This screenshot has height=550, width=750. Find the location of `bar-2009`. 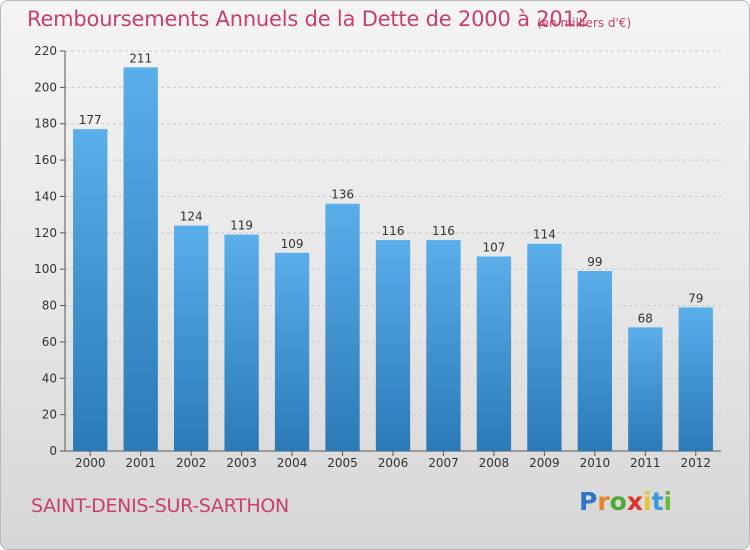

bar-2009 is located at coordinates (544, 347).